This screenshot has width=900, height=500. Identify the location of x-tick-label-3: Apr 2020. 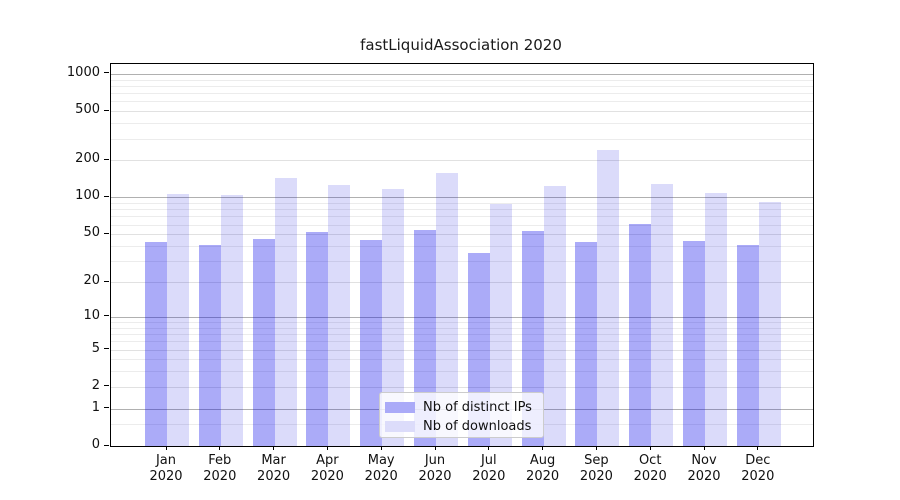
(327, 468).